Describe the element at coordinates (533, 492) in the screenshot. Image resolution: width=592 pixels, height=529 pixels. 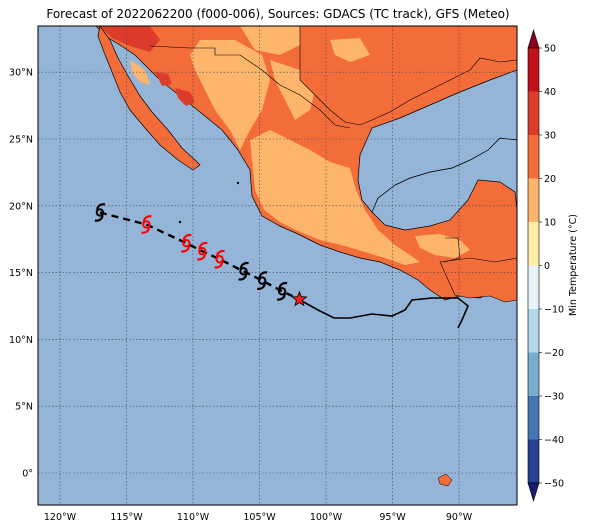
I see `colorbar-extend-min` at that location.